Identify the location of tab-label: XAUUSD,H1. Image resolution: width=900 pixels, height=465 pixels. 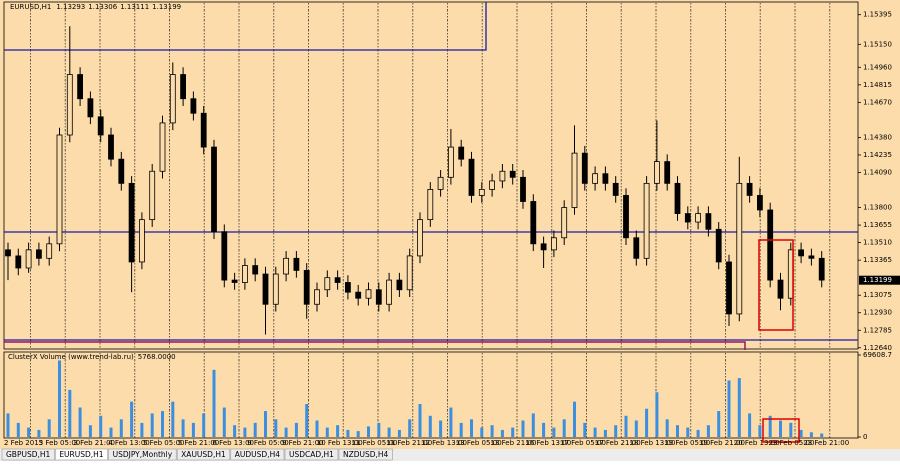
(203, 454).